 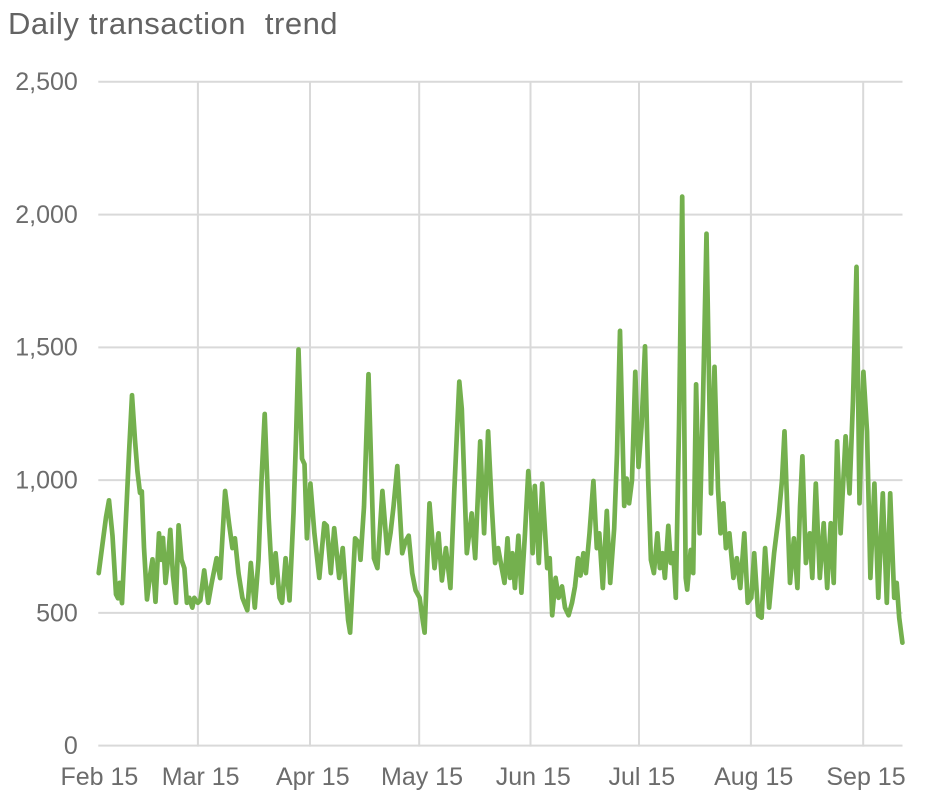 I want to click on svg-text: Sep 15, so click(x=865, y=777).